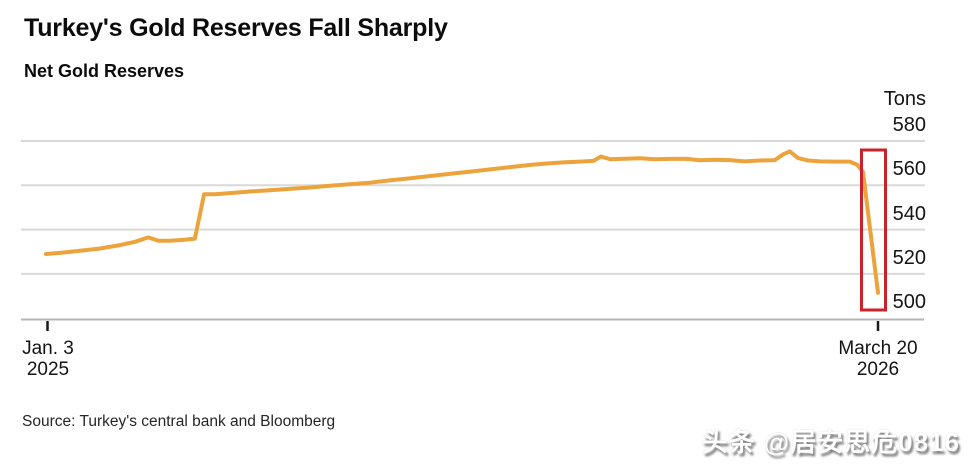 This screenshot has width=974, height=465. Describe the element at coordinates (878, 348) in the screenshot. I see `x-tick-label-line1: March 20` at that location.